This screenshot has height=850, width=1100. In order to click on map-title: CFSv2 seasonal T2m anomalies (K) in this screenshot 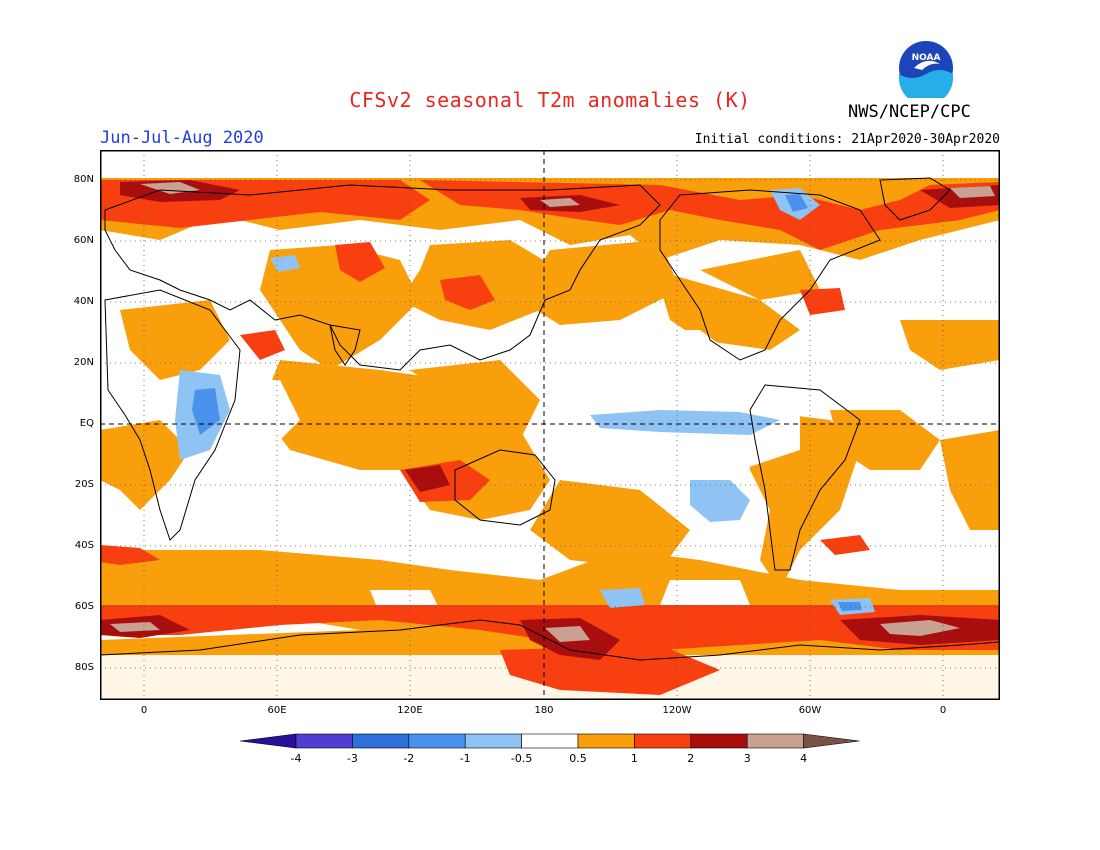, I will do `click(550, 100)`.